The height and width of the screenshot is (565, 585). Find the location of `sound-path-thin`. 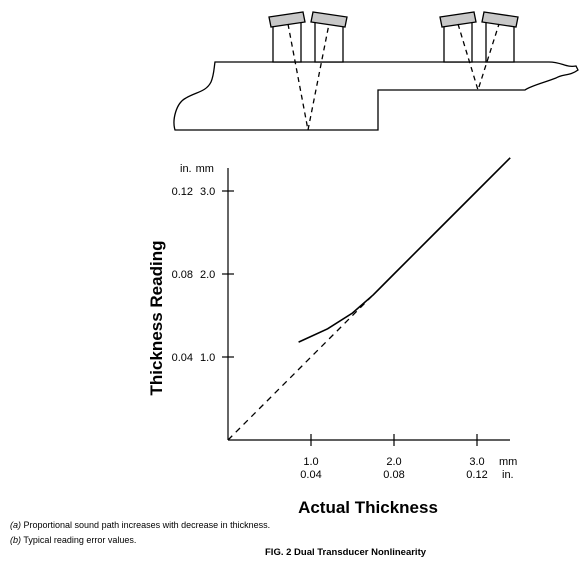

sound-path-thin is located at coordinates (478, 58).